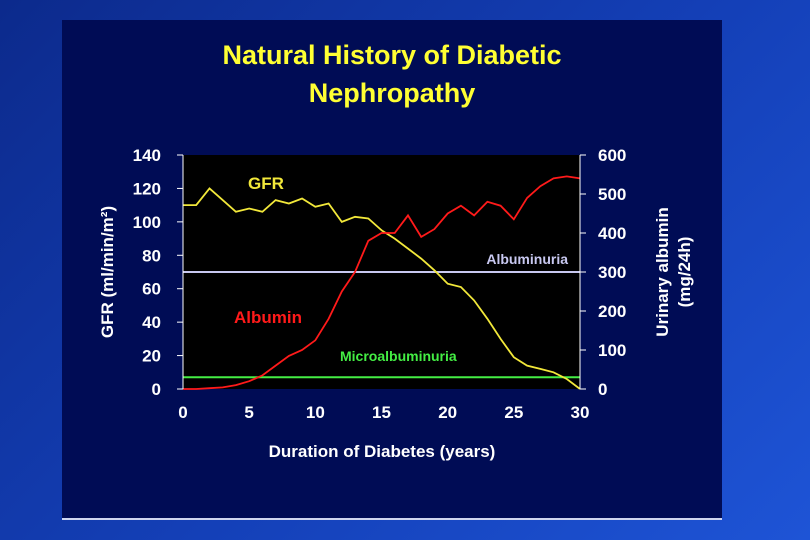 This screenshot has width=810, height=540. What do you see at coordinates (527, 259) in the screenshot?
I see `reference-label-albuminuria: Albuminuria` at bounding box center [527, 259].